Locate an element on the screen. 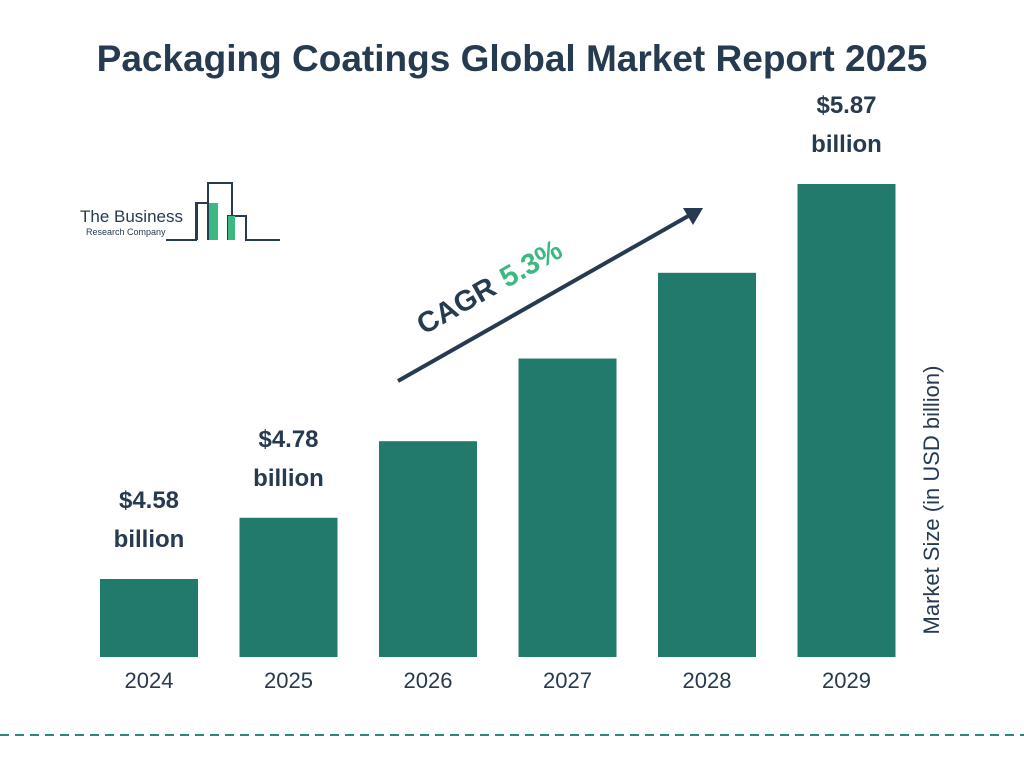  x-tick-label: 2026 is located at coordinates (428, 680).